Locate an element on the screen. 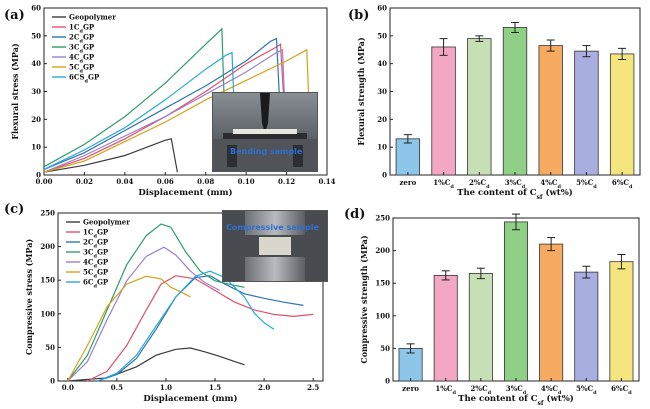 The image size is (650, 409). x-tick-label: 1.0 is located at coordinates (166, 387).